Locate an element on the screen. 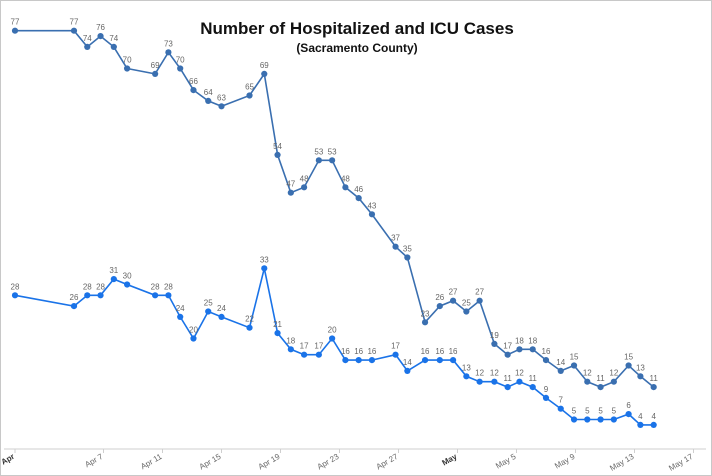 This screenshot has width=712, height=476. series-1-data-label: 66 is located at coordinates (193, 81).